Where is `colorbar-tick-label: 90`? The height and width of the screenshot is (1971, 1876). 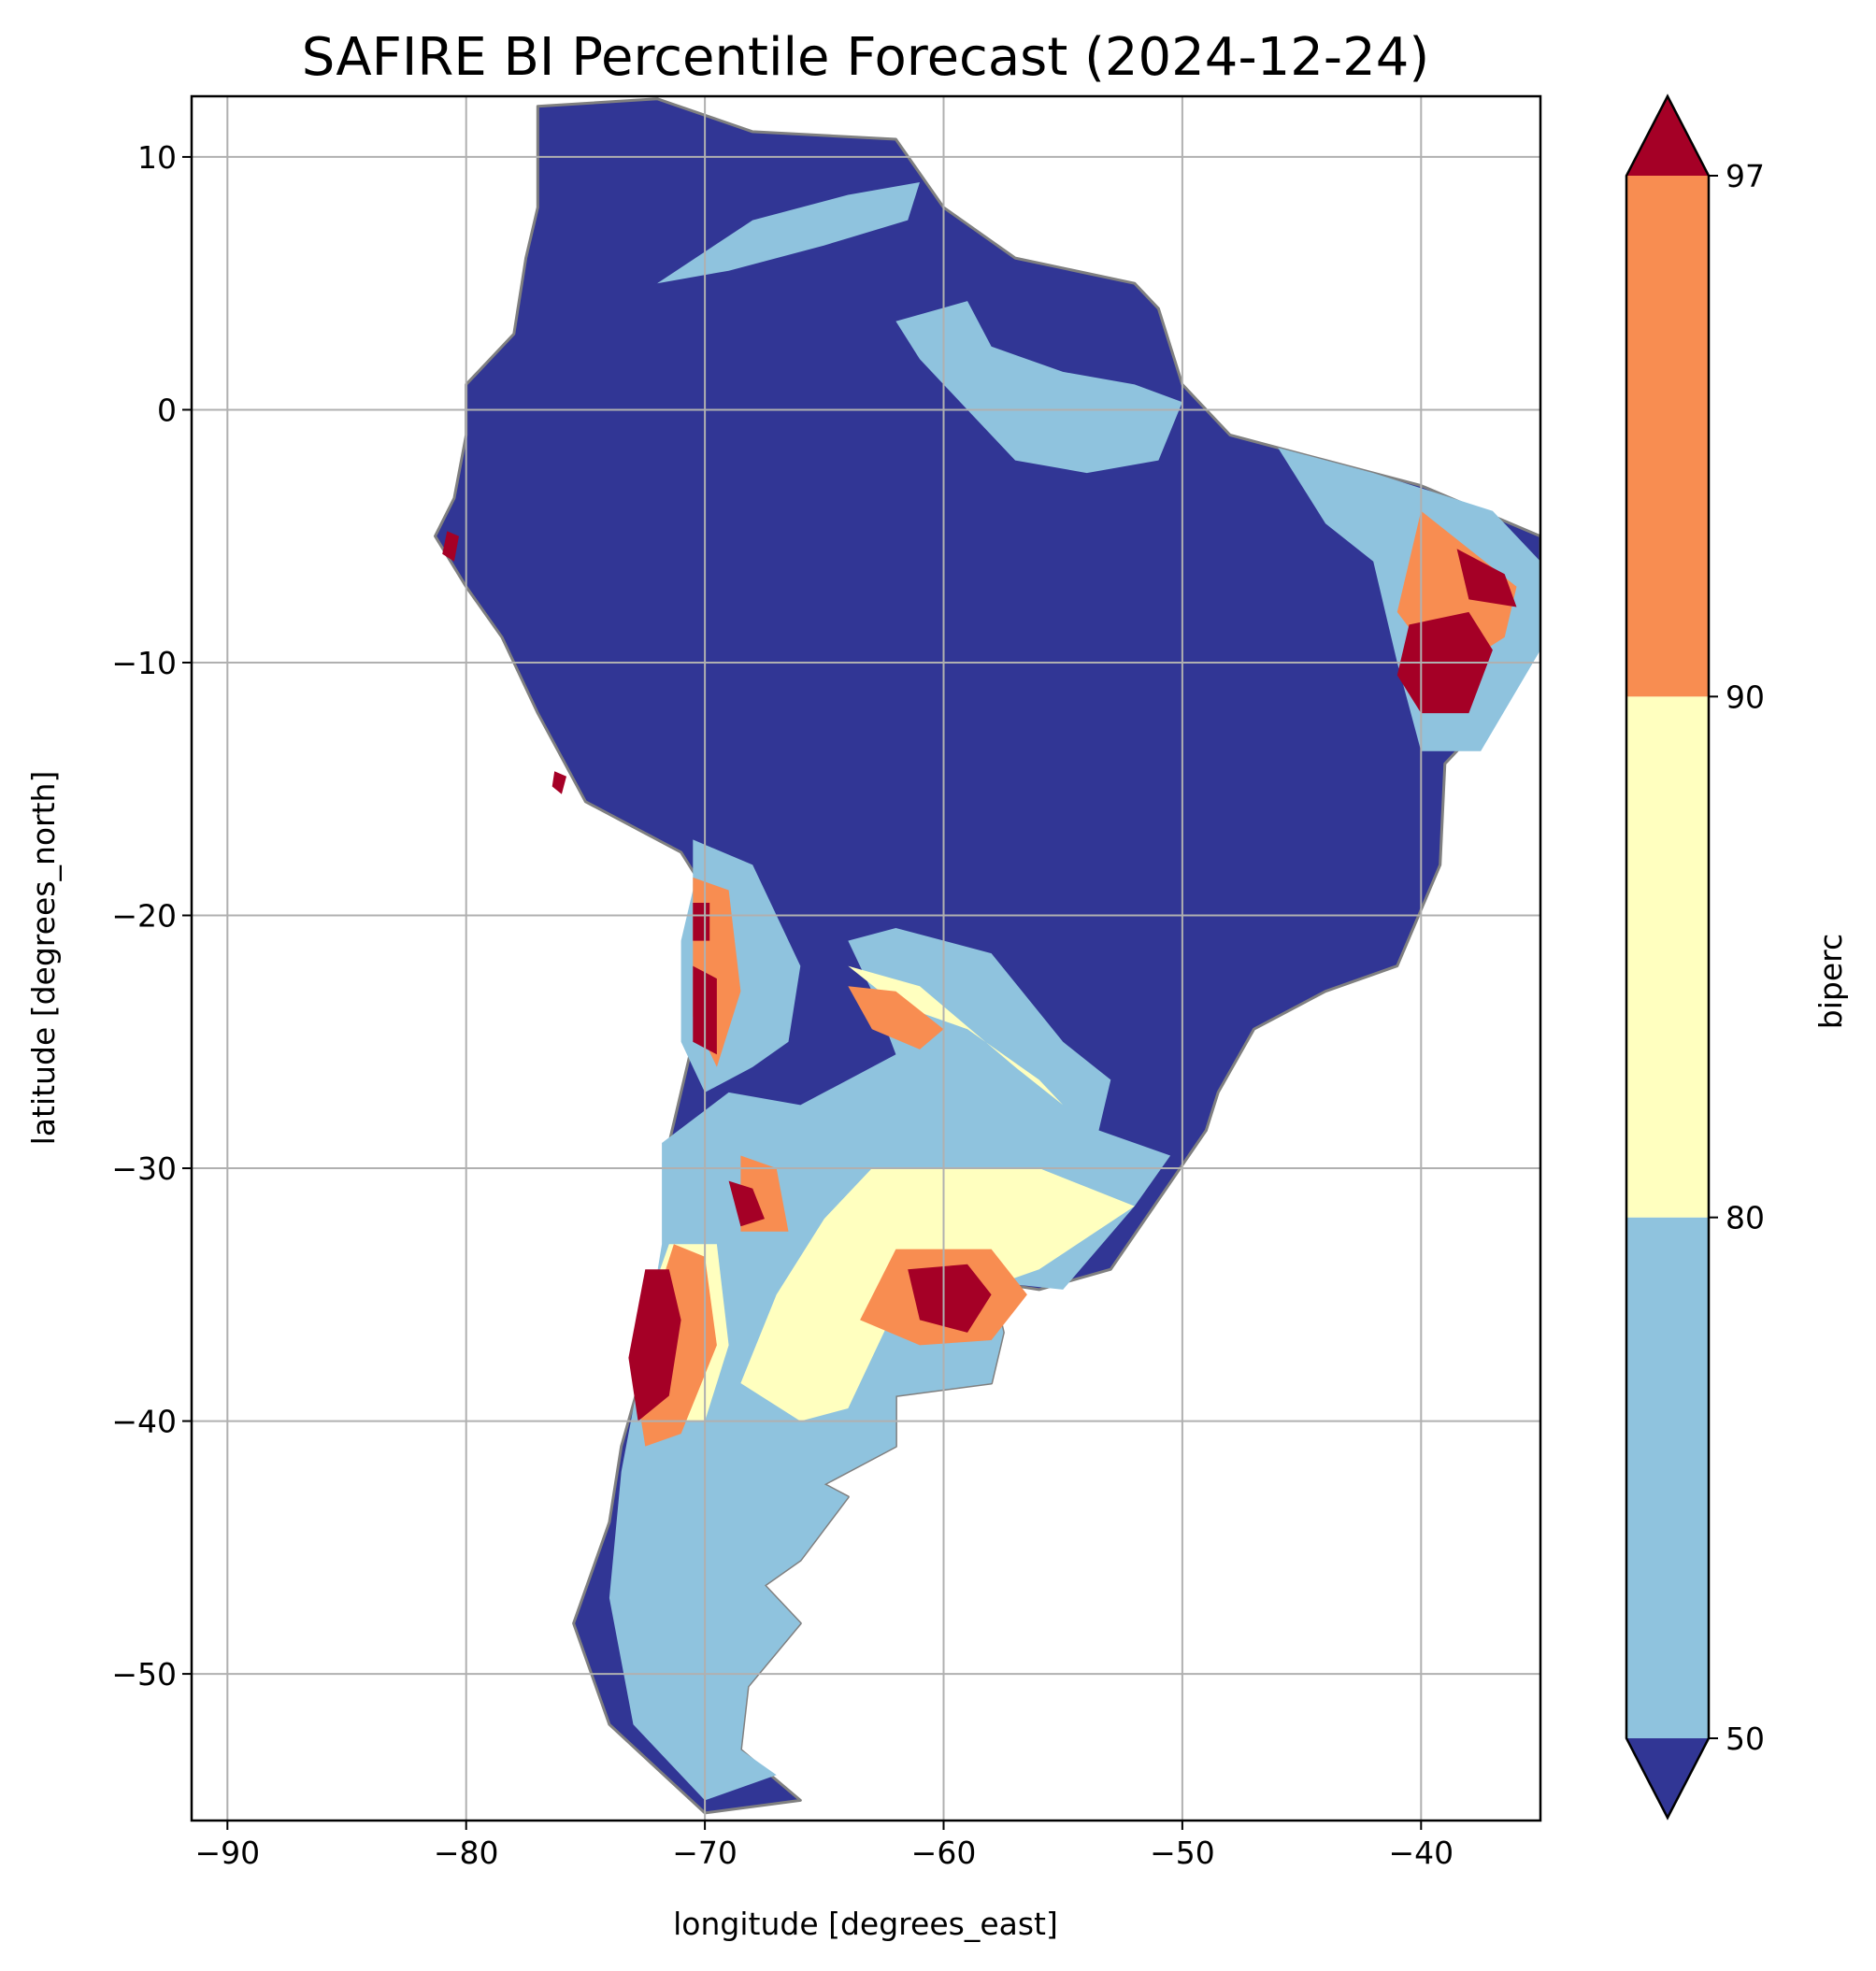
colorbar-tick-label: 90 is located at coordinates (1746, 697).